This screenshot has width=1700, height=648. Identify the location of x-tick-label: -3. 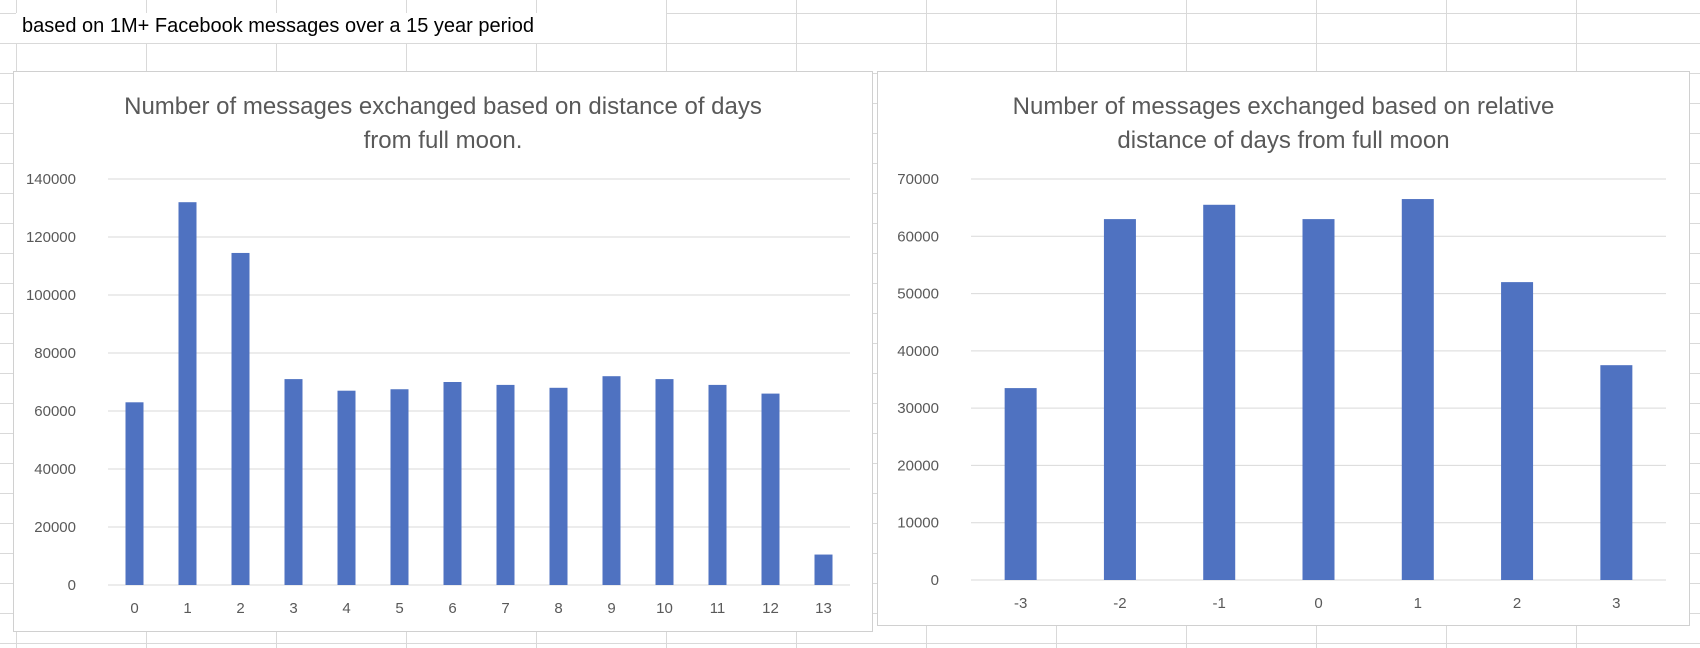
(1020, 603).